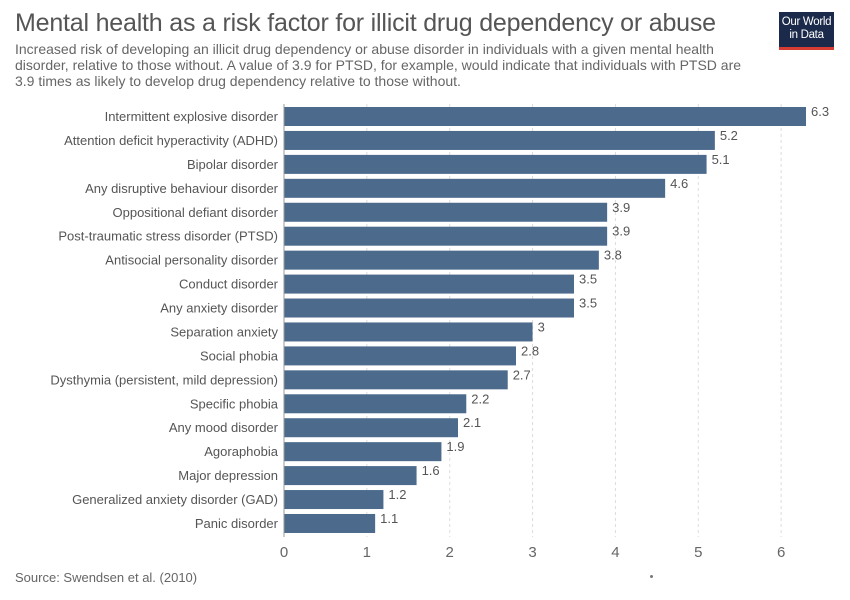  I want to click on category-label: Oppositional defiant disorder, so click(196, 212).